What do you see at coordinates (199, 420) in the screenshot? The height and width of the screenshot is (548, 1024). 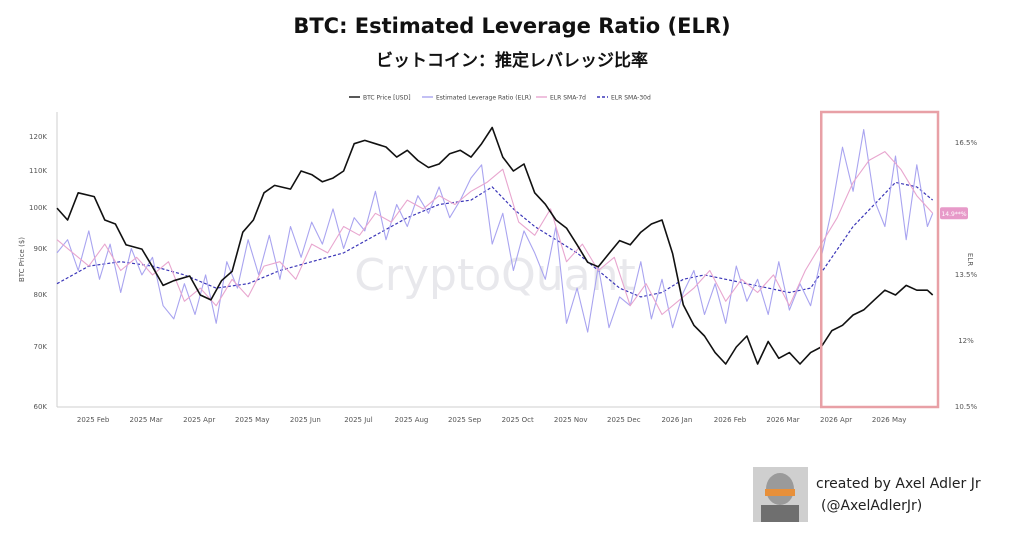 I see `x-tick-label: 2025 Apr` at bounding box center [199, 420].